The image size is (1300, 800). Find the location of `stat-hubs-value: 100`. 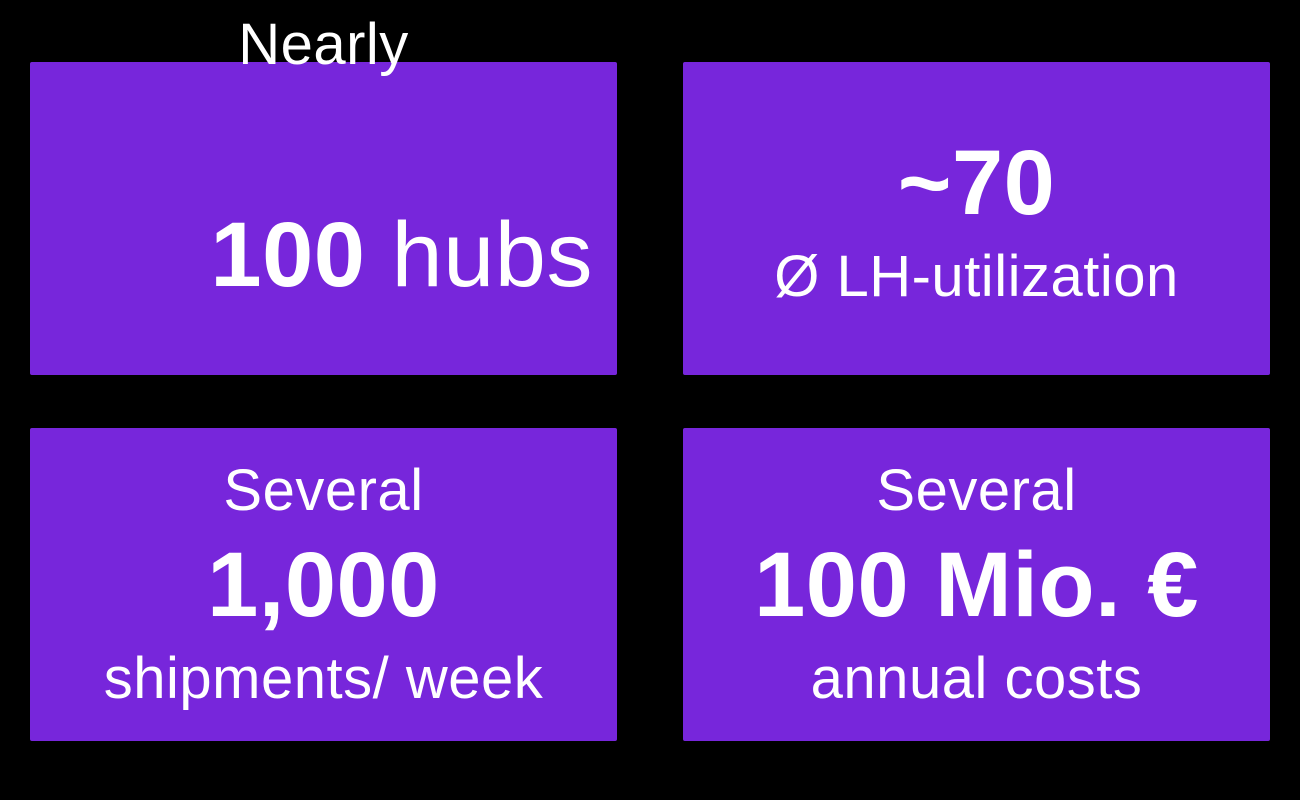

stat-hubs-value: 100 is located at coordinates (288, 254).